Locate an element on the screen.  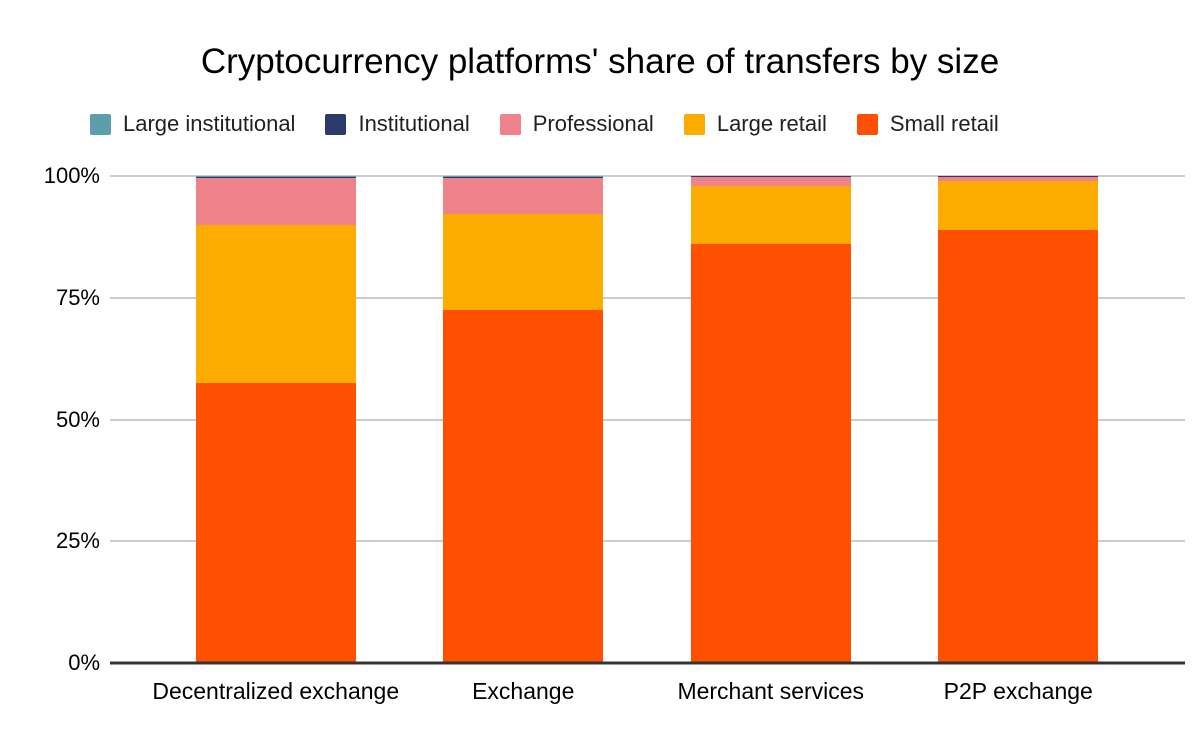
legend-label: Professional is located at coordinates (593, 123).